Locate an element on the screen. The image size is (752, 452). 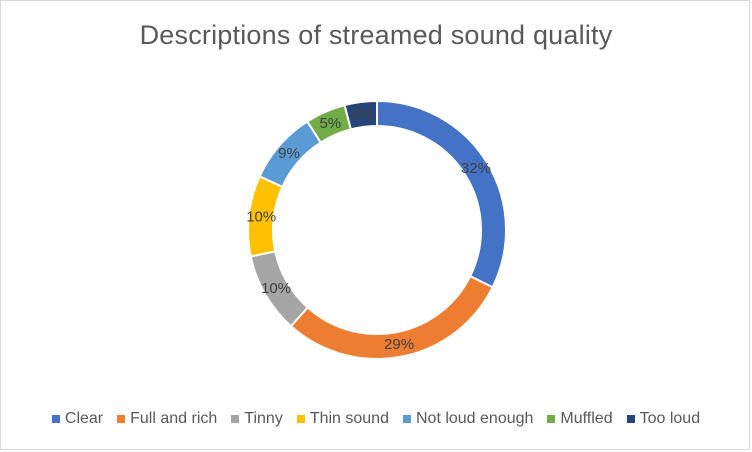
data-label-muffled: 5% is located at coordinates (330, 123).